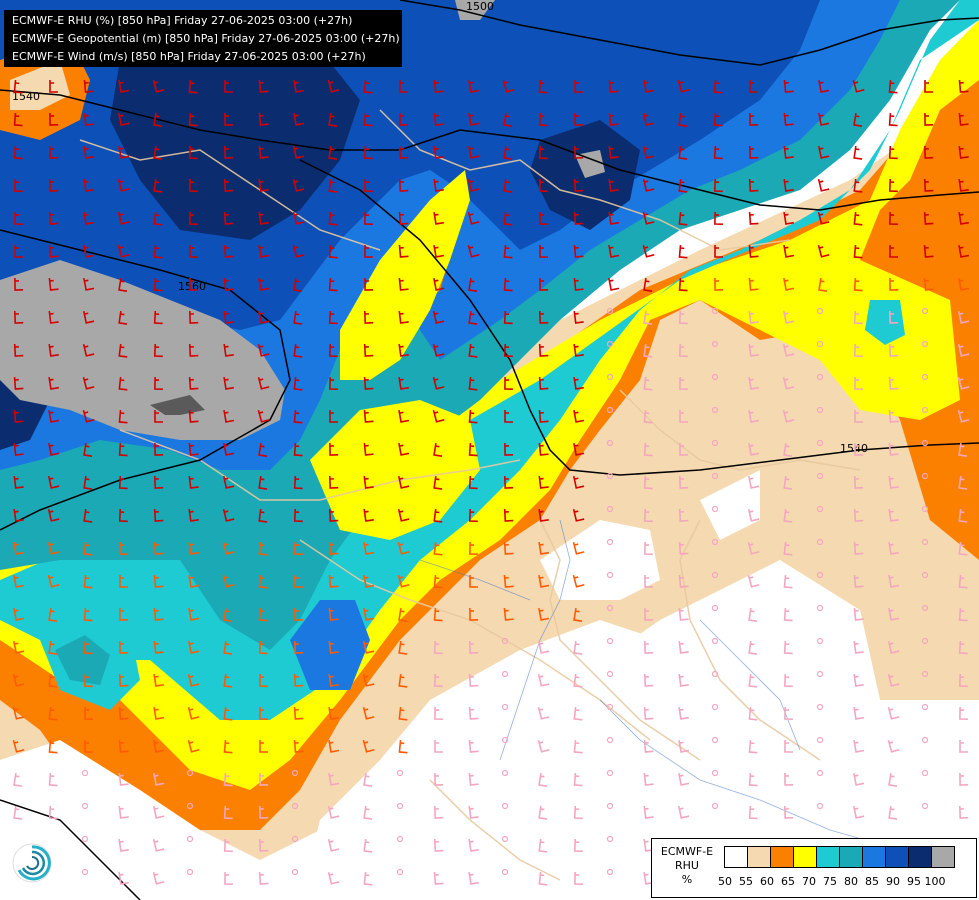 The width and height of the screenshot is (979, 900). I want to click on contour-label-1540-south: 1540, so click(854, 448).